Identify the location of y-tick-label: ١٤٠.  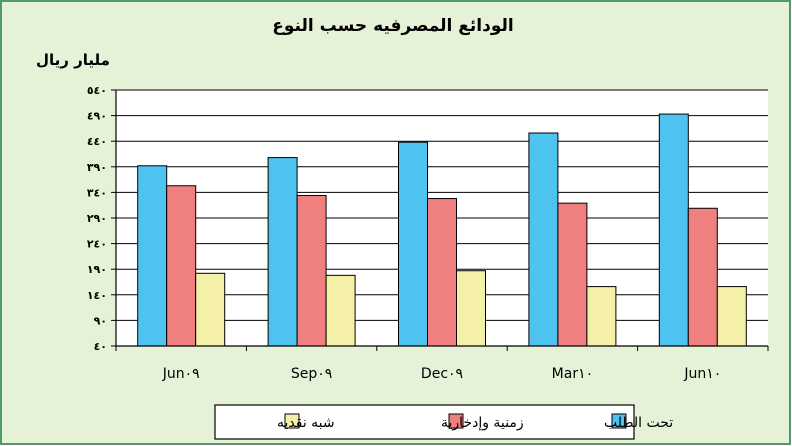
(97, 295).